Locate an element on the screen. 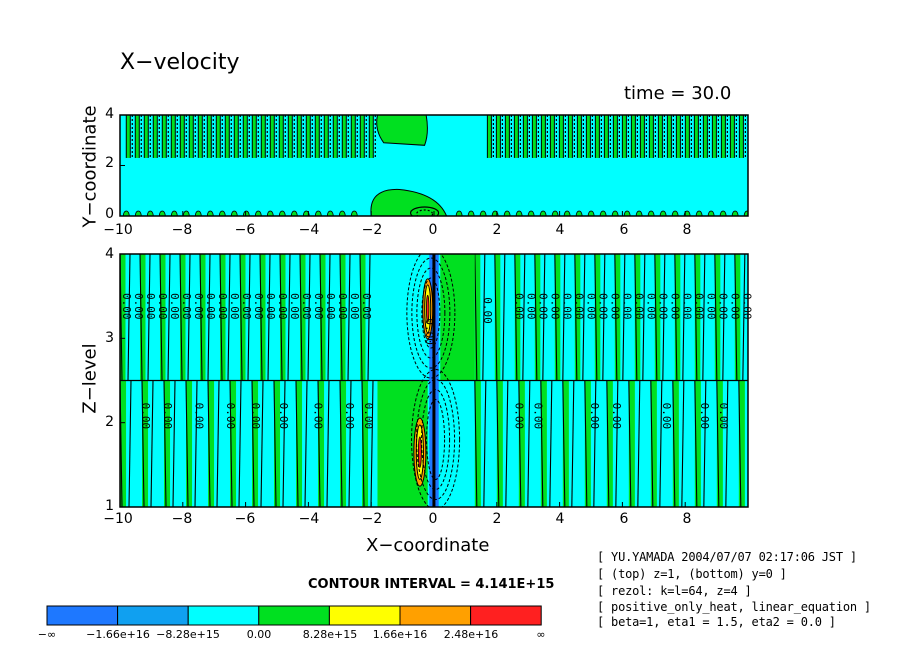 This screenshot has height=654, width=904. top-x-tick: 4 is located at coordinates (560, 230).